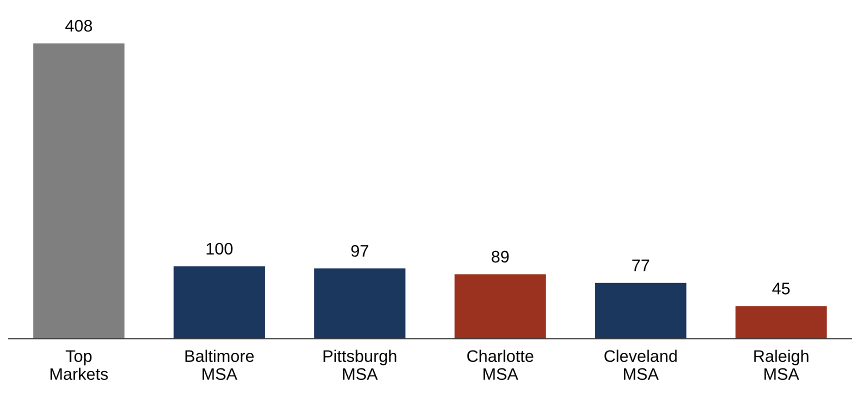  Describe the element at coordinates (500, 256) in the screenshot. I see `data-label: 89` at that location.